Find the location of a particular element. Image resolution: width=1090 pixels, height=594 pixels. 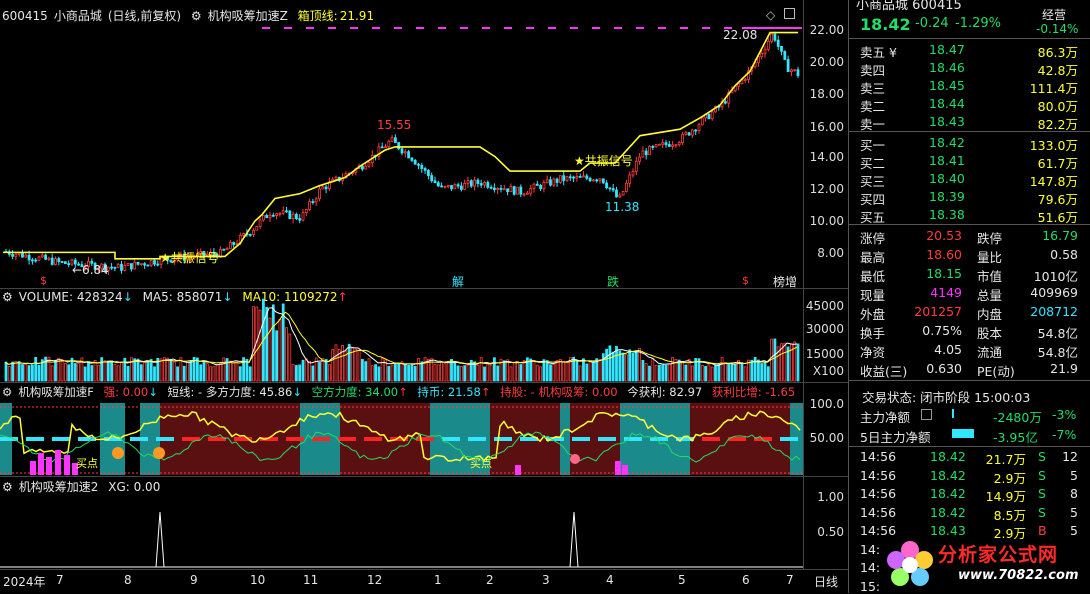

money-bag-icon is located at coordinates (118, 453).